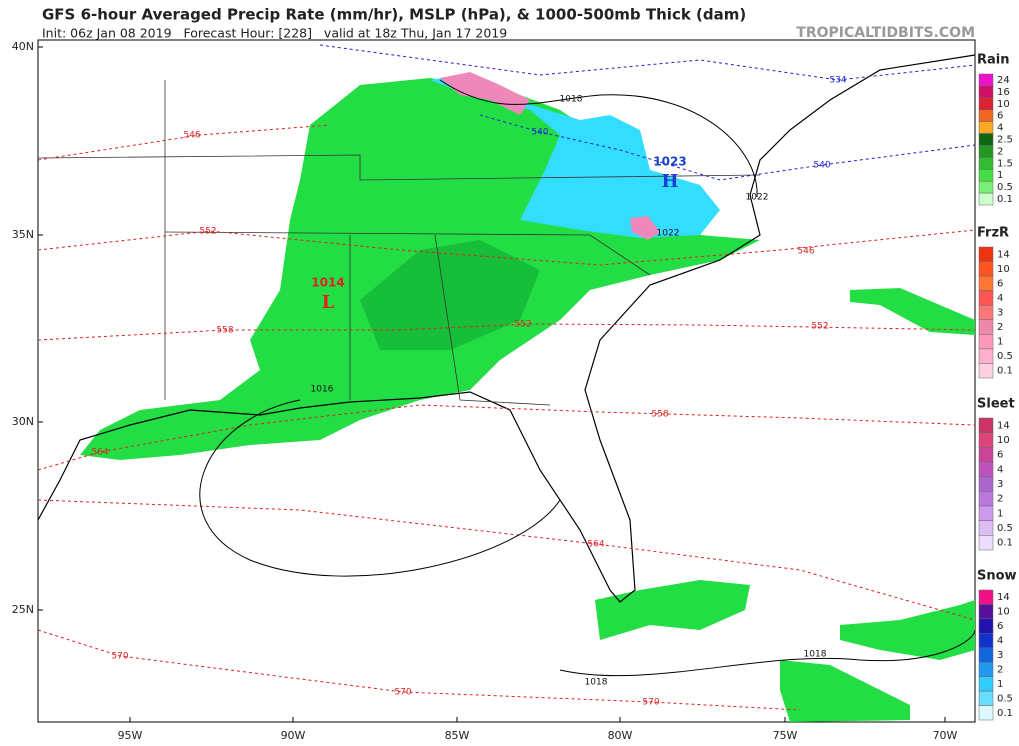 Image resolution: width=1019 pixels, height=746 pixels. What do you see at coordinates (821, 166) in the screenshot?
I see `thickness-label: 540` at bounding box center [821, 166].